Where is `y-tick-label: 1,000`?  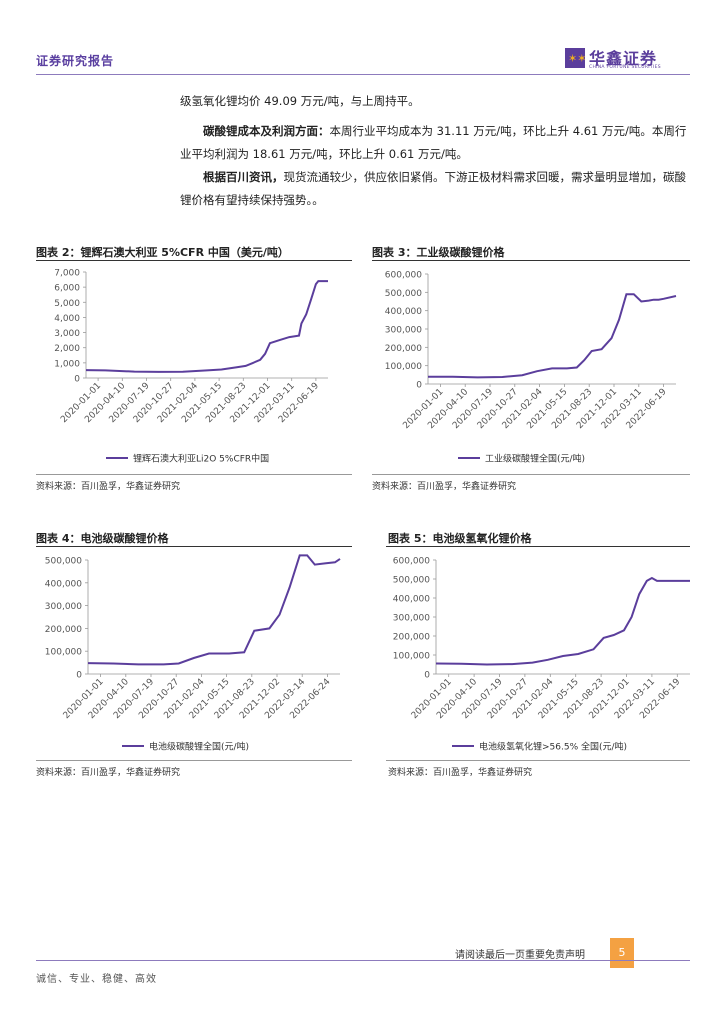
y-tick-label: 1,000 is located at coordinates (67, 364).